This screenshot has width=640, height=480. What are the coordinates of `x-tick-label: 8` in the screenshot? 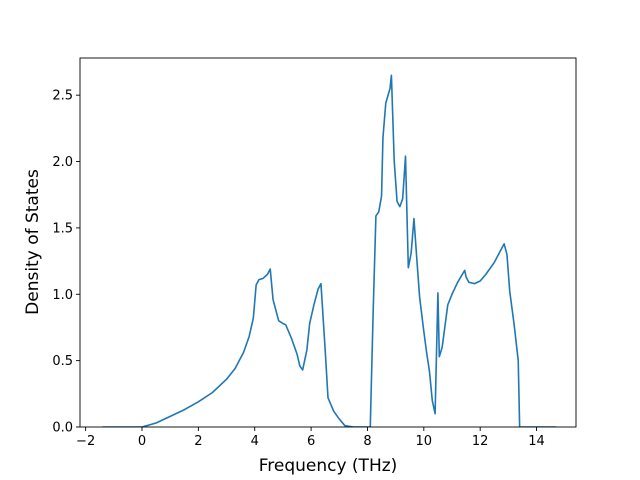 It's located at (367, 441).